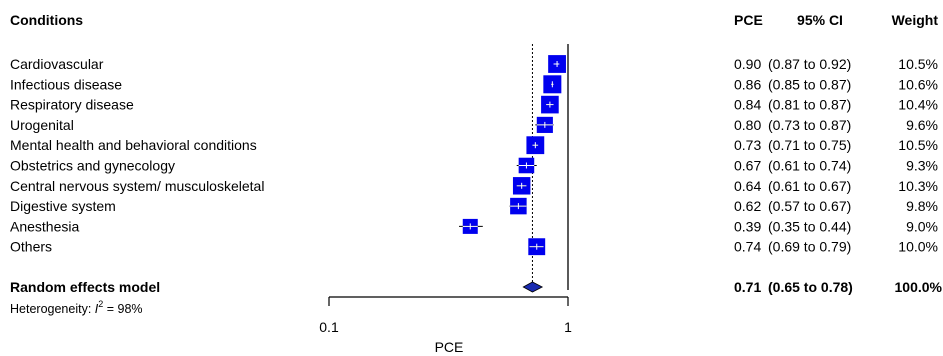 Image resolution: width=943 pixels, height=356 pixels. What do you see at coordinates (809, 186) in the screenshot?
I see `study-ci: (0.61 to 0.67)` at bounding box center [809, 186].